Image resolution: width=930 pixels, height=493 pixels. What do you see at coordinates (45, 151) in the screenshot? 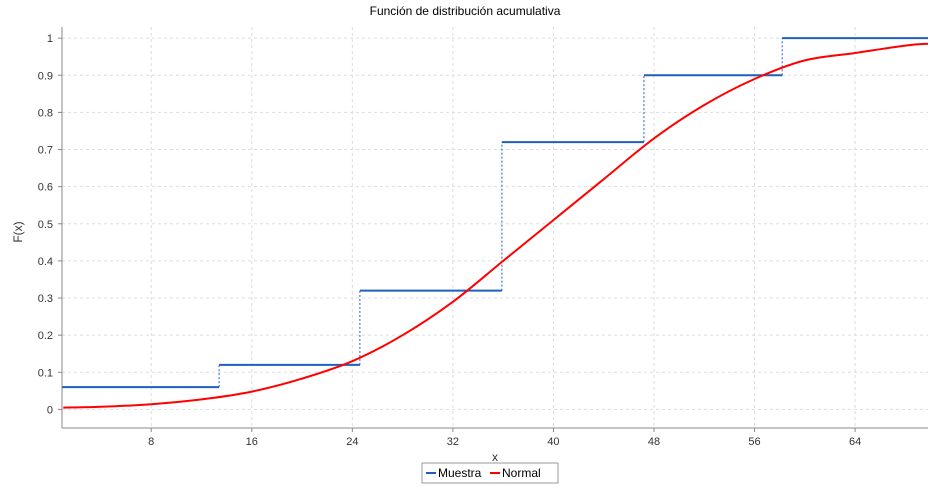
I see `y-tick-label: 0.7` at bounding box center [45, 151].